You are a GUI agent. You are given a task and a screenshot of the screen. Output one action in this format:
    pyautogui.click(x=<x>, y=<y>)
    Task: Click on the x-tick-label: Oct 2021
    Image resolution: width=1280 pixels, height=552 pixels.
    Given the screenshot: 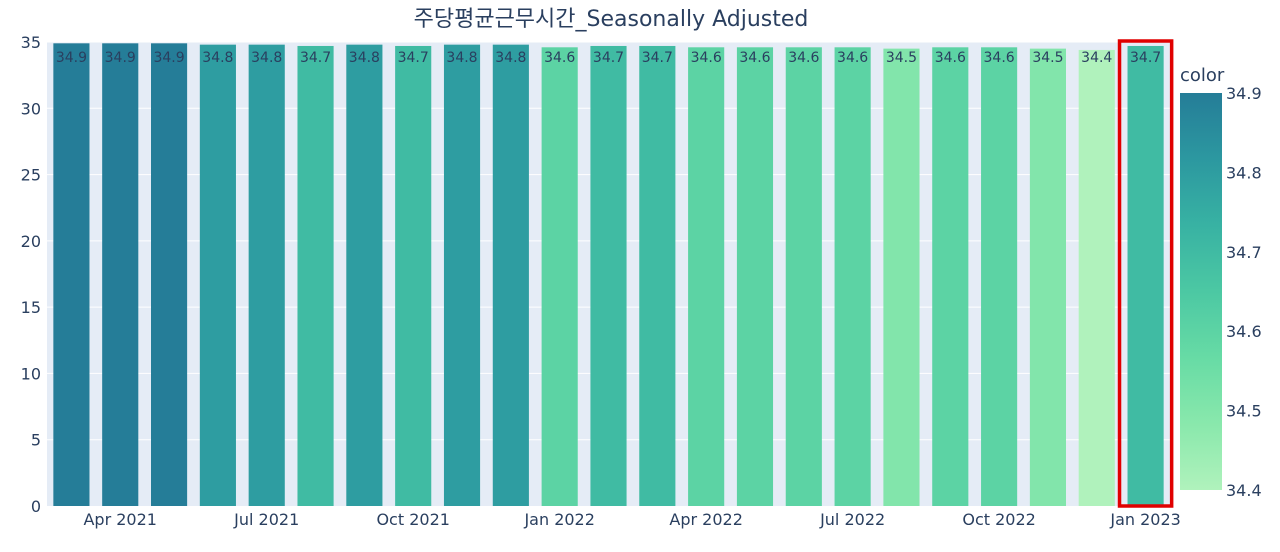 What is the action you would take?
    pyautogui.click(x=412, y=519)
    